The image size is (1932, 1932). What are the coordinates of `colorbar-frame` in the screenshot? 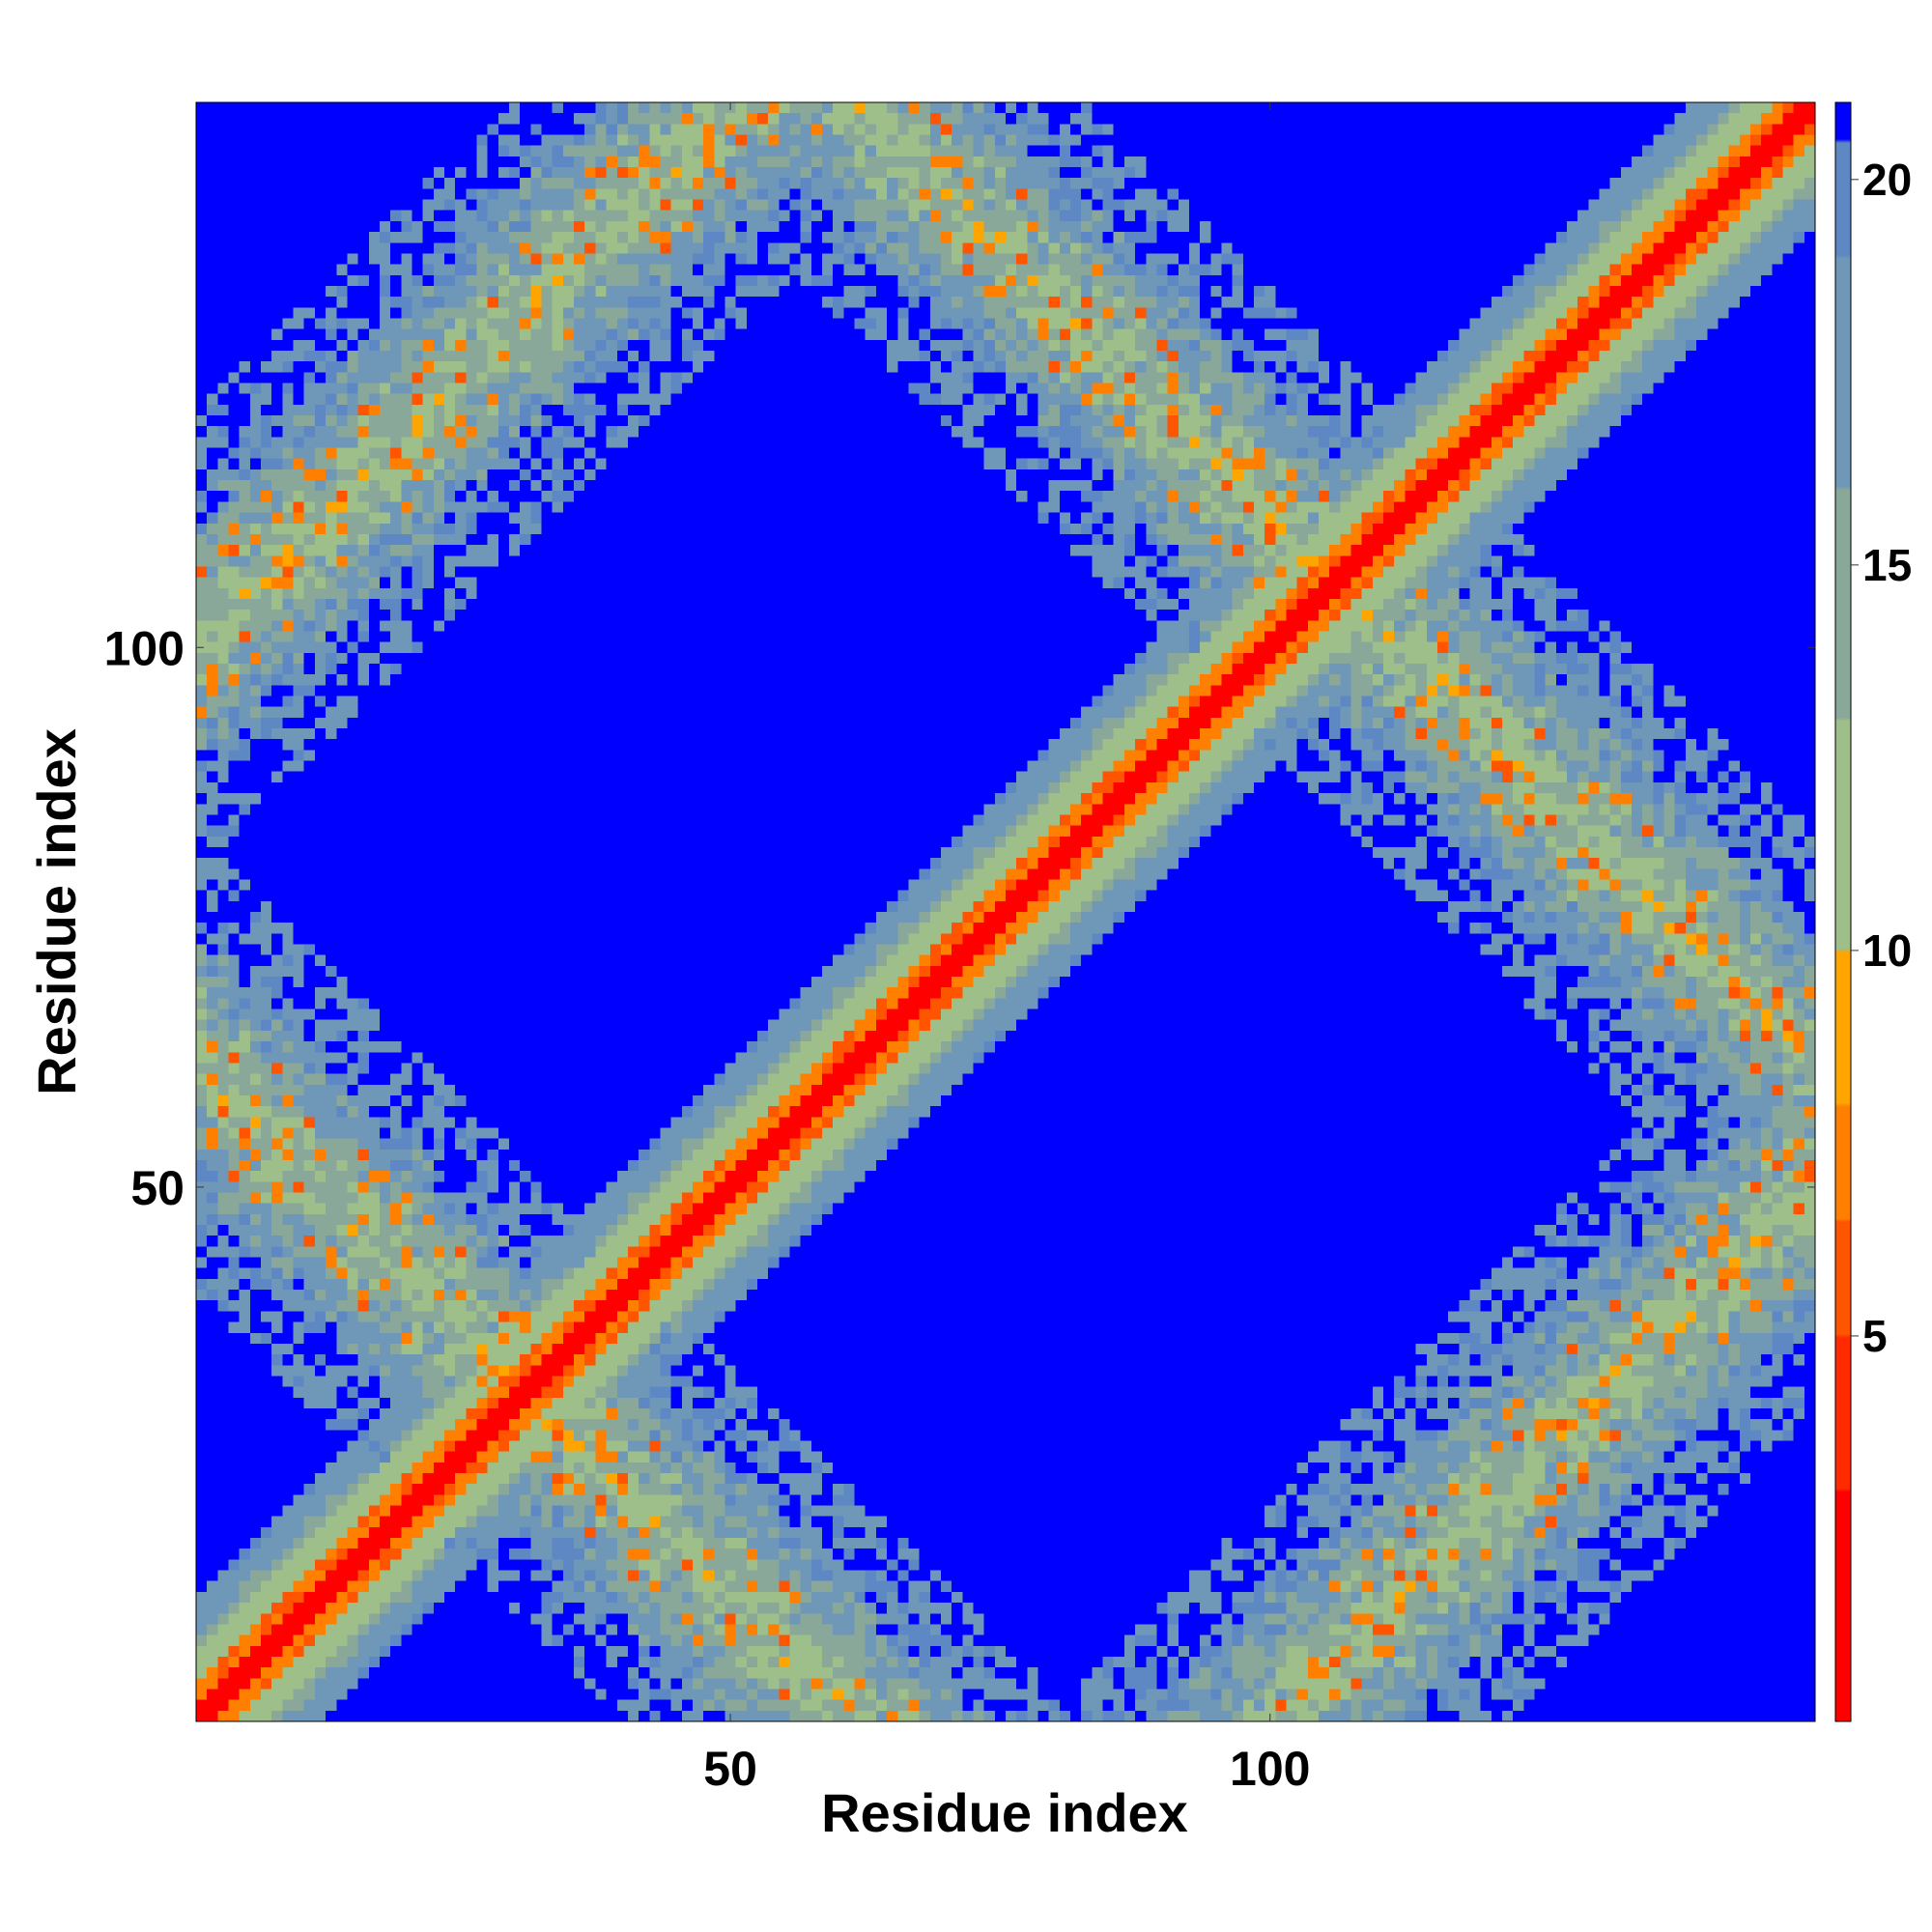 It's located at (1843, 911).